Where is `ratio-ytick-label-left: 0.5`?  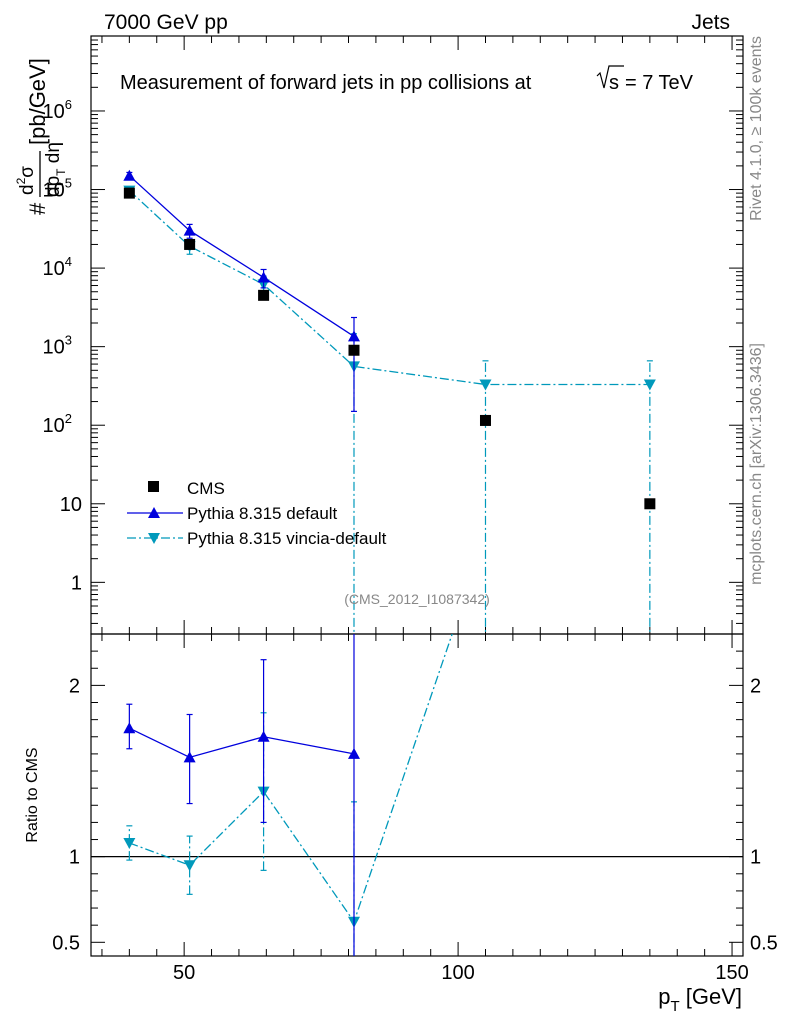
ratio-ytick-label-left: 0.5 is located at coordinates (66, 943).